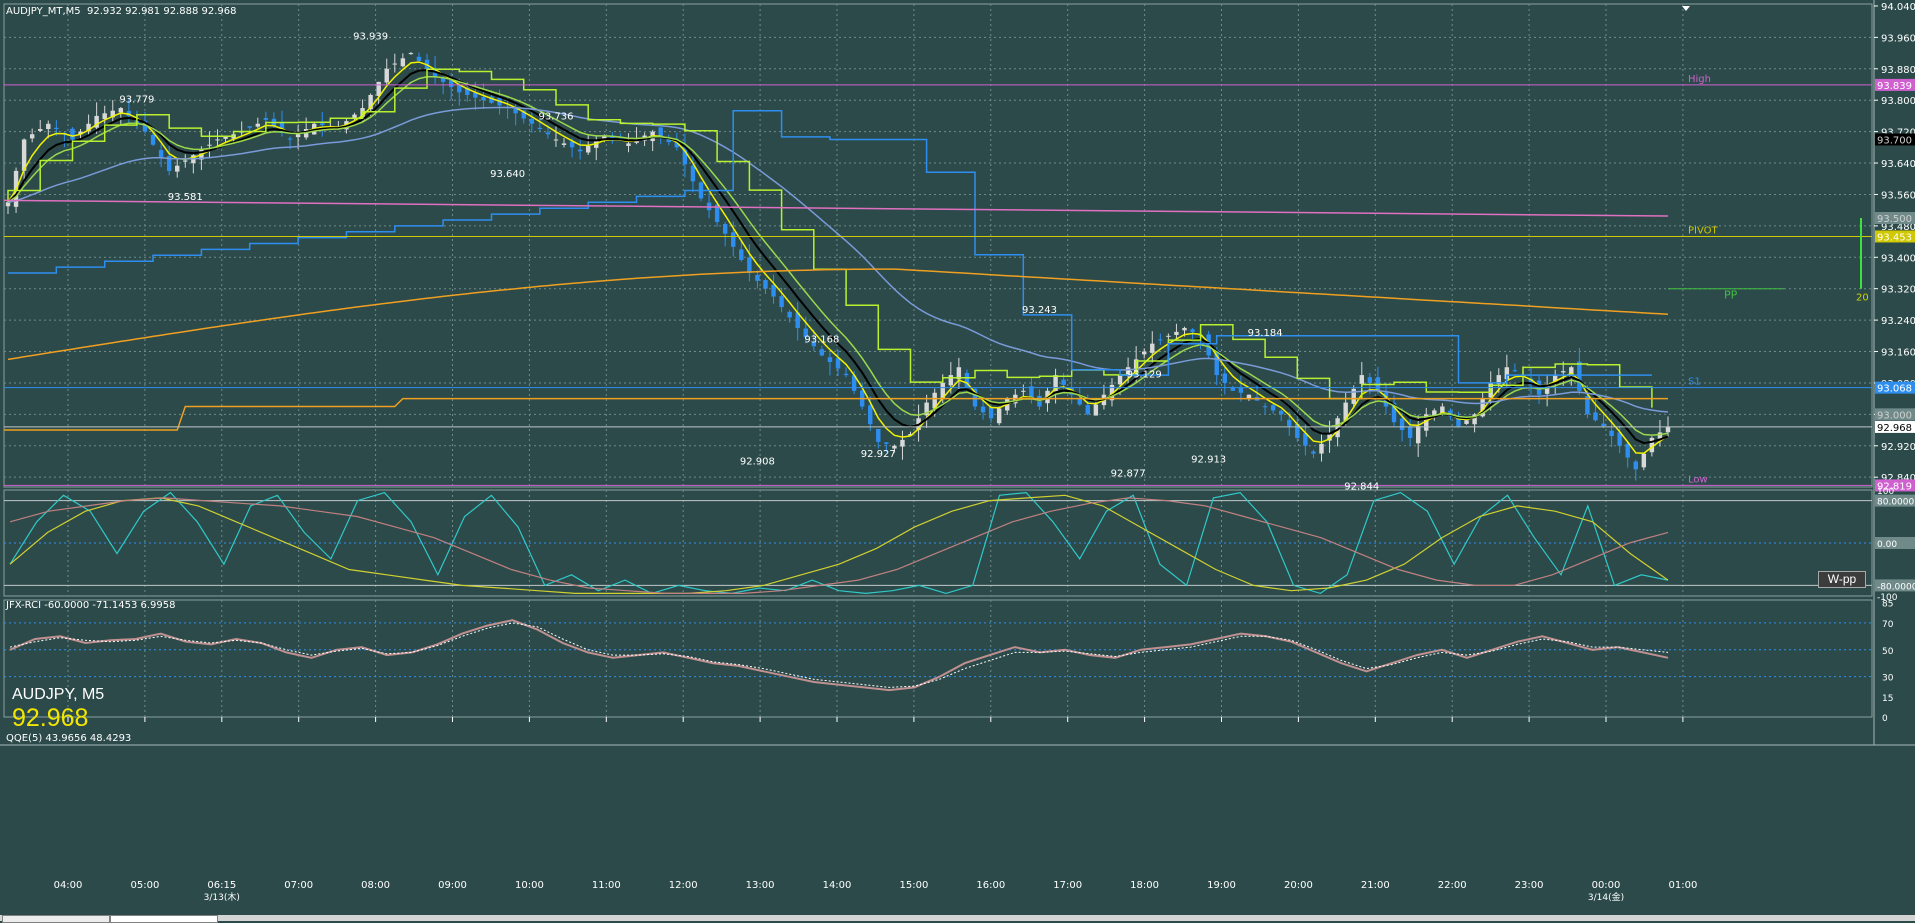  Describe the element at coordinates (1885, 492) in the screenshot. I see `rci-axis-label: 100` at that location.